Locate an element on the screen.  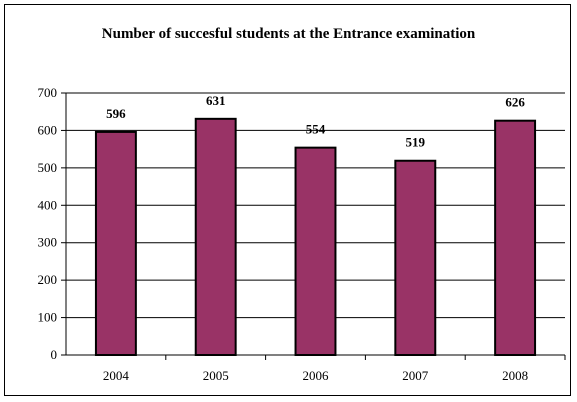
y-tick-label: 700 is located at coordinates (48, 92).